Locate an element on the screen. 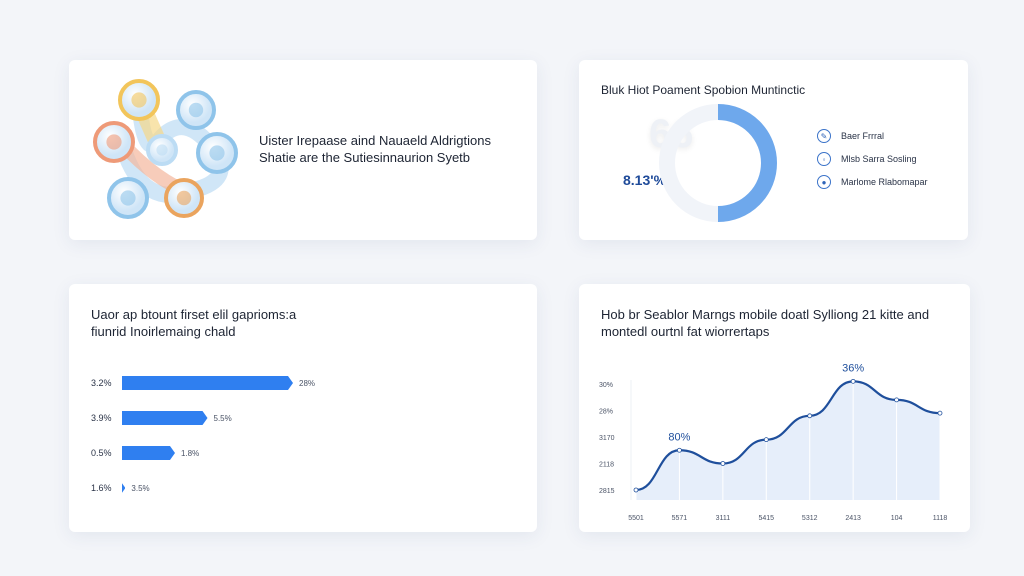 This screenshot has width=1024, height=576. bar-left-label: 3.9% is located at coordinates (101, 418).